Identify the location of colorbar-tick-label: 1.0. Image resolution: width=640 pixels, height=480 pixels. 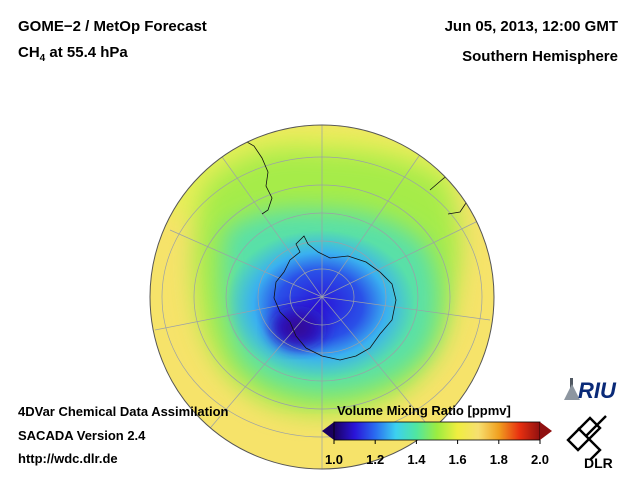
(334, 459).